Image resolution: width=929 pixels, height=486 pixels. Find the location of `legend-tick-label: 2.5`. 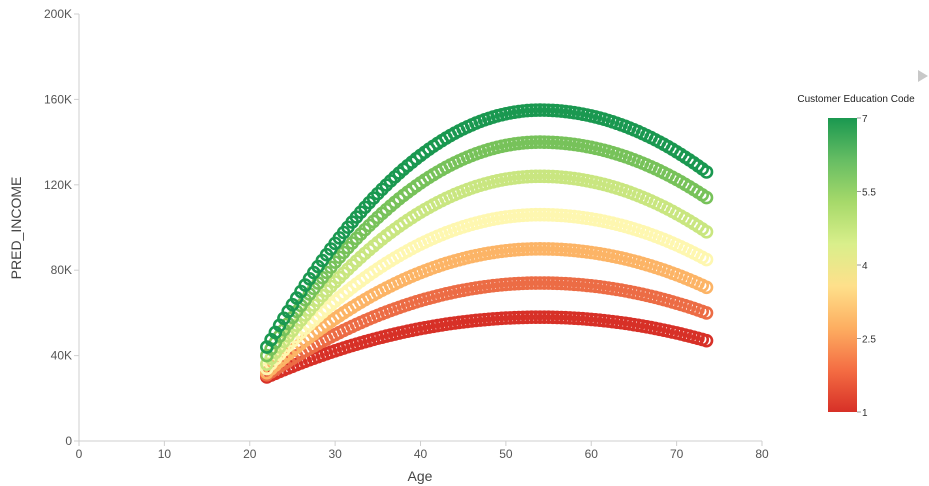

legend-tick-label: 2.5 is located at coordinates (869, 340).